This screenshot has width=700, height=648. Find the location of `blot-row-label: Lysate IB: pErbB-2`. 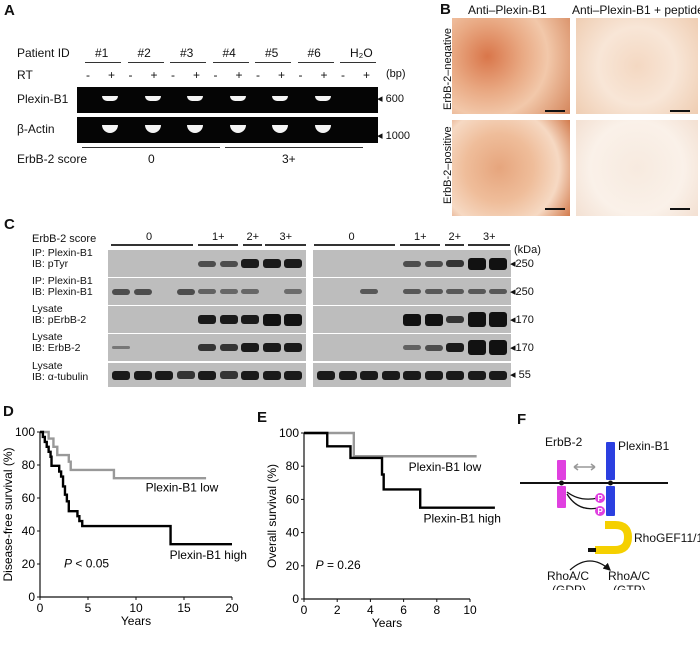

blot-row-label: Lysate IB: pErbB-2 is located at coordinates (59, 315).